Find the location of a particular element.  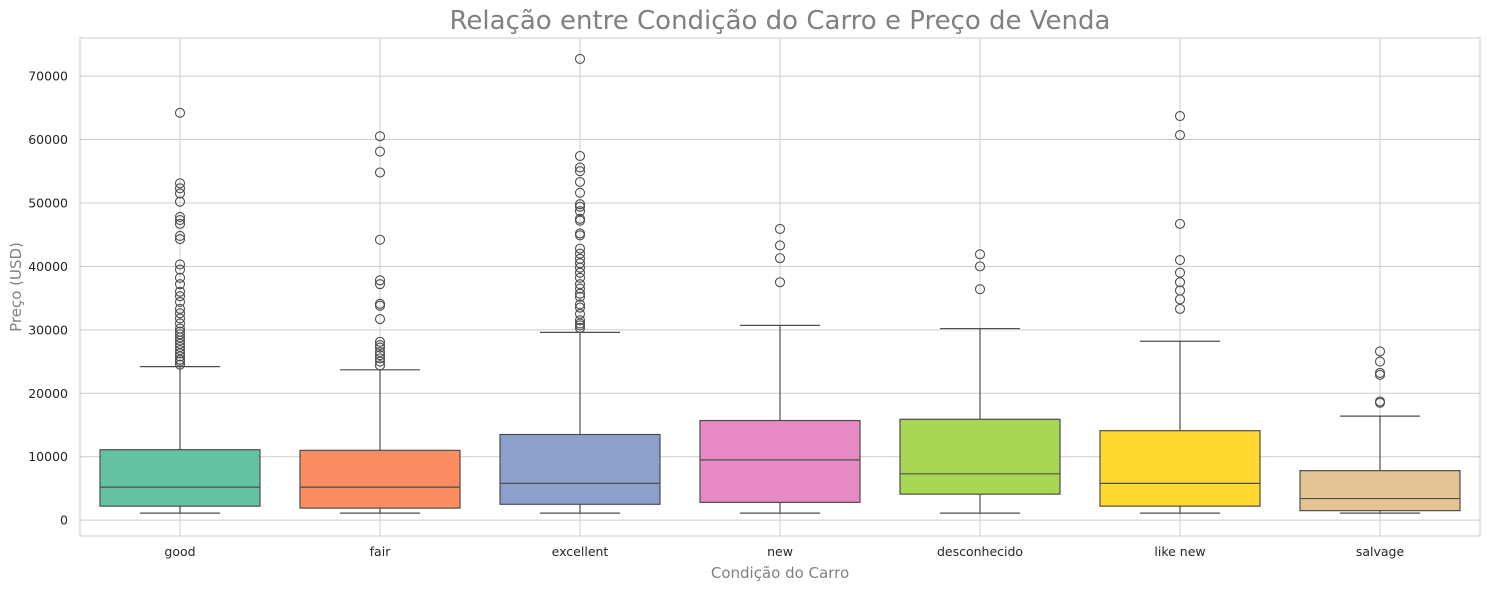

box-new is located at coordinates (780, 368).